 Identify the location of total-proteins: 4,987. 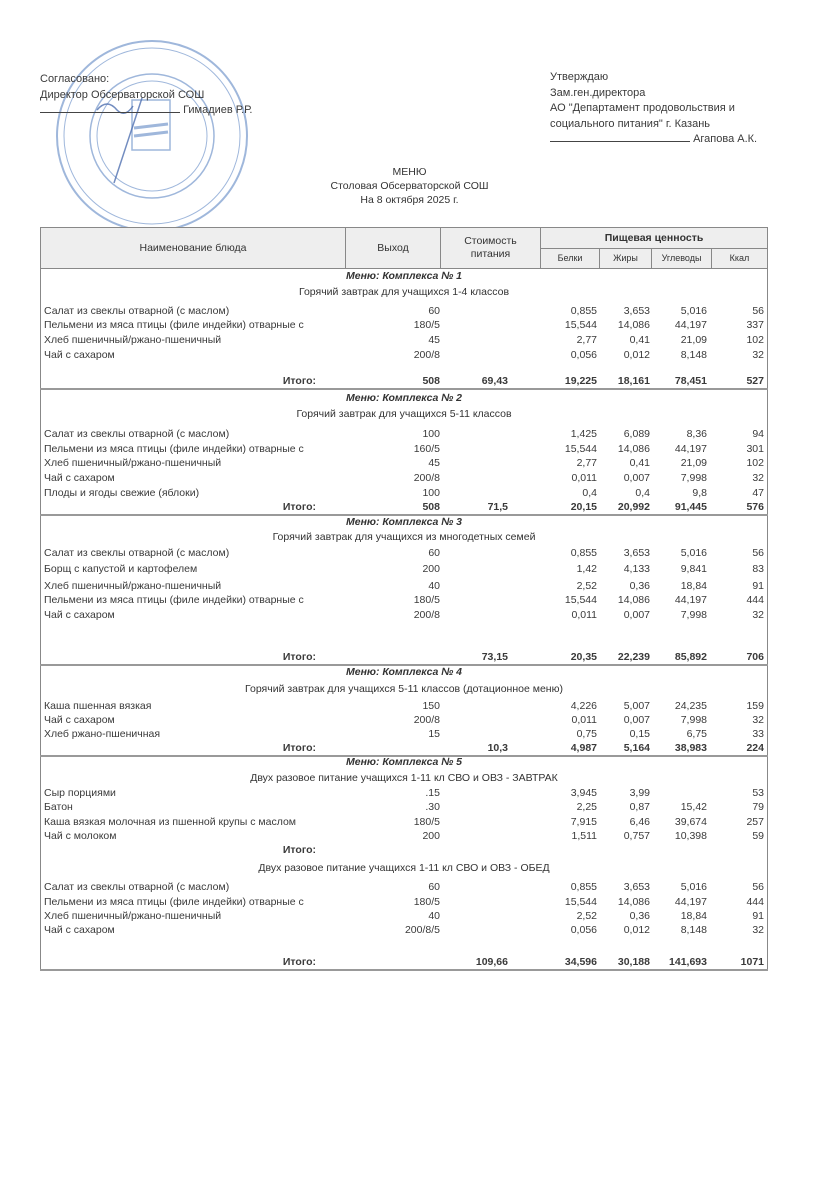
(583, 748).